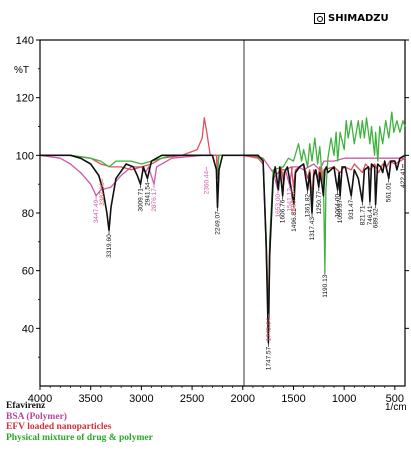  Describe the element at coordinates (351, 209) in the screenshot. I see `peak-label: 931.47` at that location.